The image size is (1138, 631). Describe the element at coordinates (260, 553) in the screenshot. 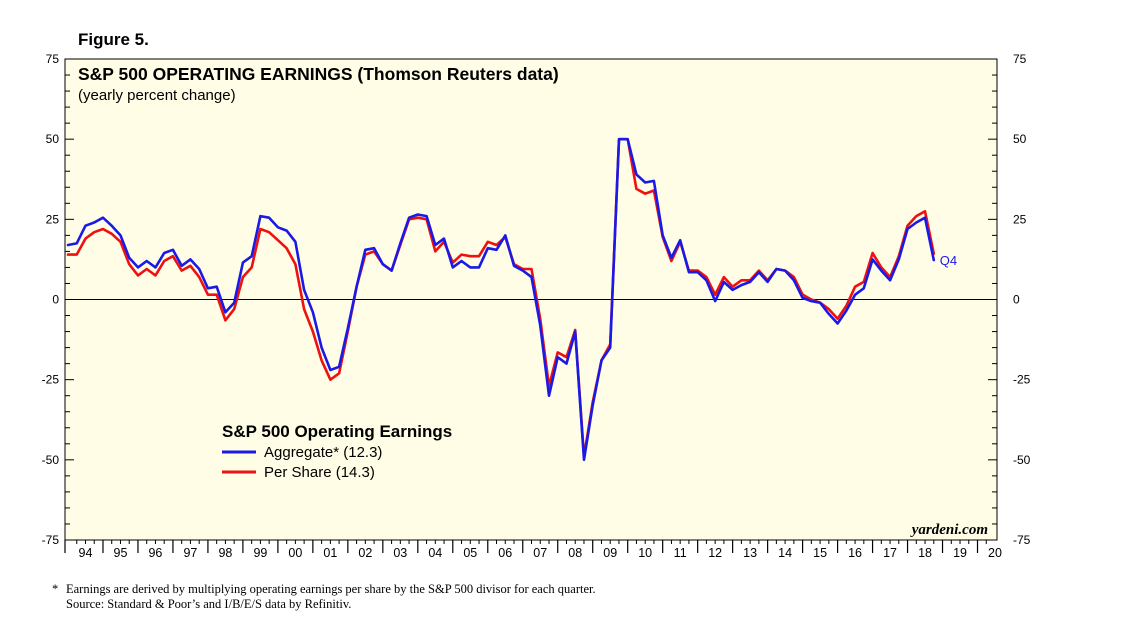

I see `x-tick-label: 99` at that location.